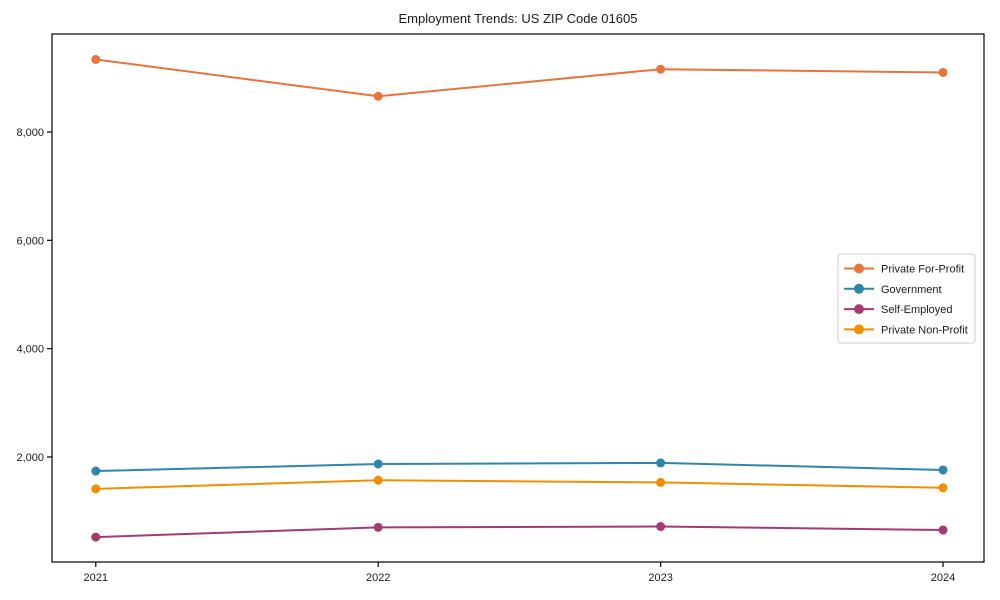  What do you see at coordinates (30, 458) in the screenshot?
I see `y-tick-label: 2,000` at bounding box center [30, 458].